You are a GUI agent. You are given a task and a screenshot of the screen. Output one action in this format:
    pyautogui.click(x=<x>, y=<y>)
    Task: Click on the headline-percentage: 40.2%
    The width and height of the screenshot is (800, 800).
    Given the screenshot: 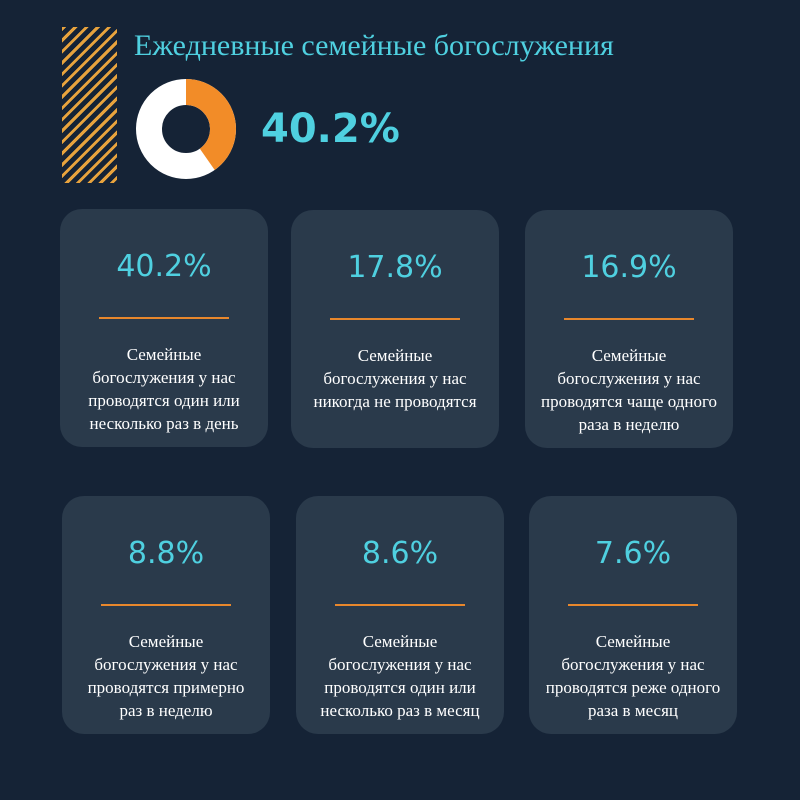 What is the action you would take?
    pyautogui.click(x=330, y=129)
    